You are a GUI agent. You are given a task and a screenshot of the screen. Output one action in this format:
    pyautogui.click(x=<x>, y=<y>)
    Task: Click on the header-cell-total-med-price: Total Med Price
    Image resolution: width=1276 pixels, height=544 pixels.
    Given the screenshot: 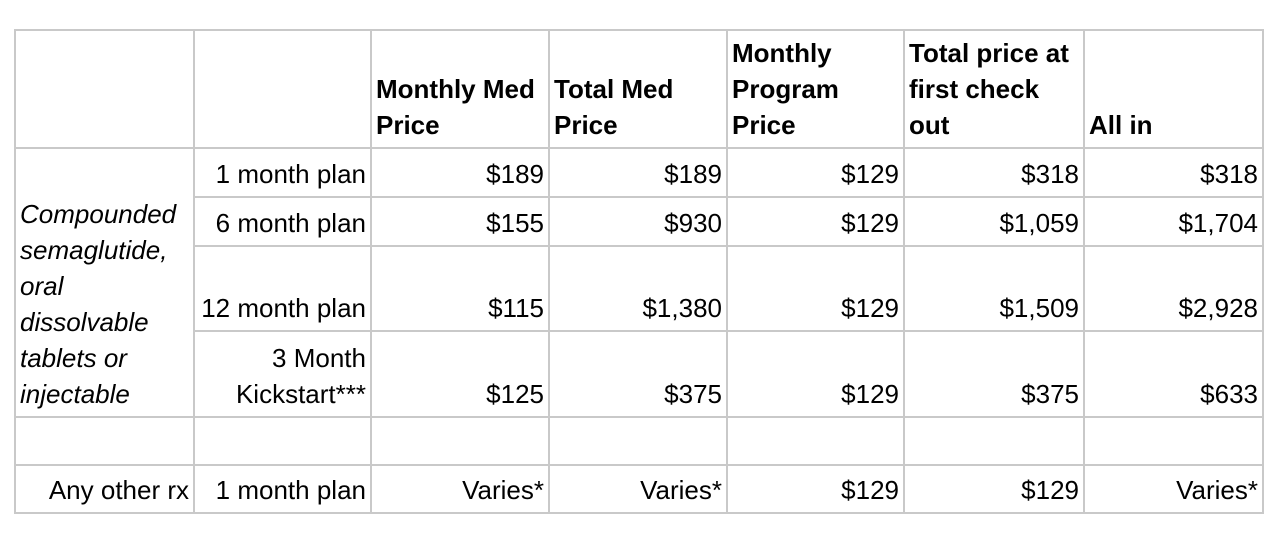 What is the action you would take?
    pyautogui.click(x=638, y=89)
    